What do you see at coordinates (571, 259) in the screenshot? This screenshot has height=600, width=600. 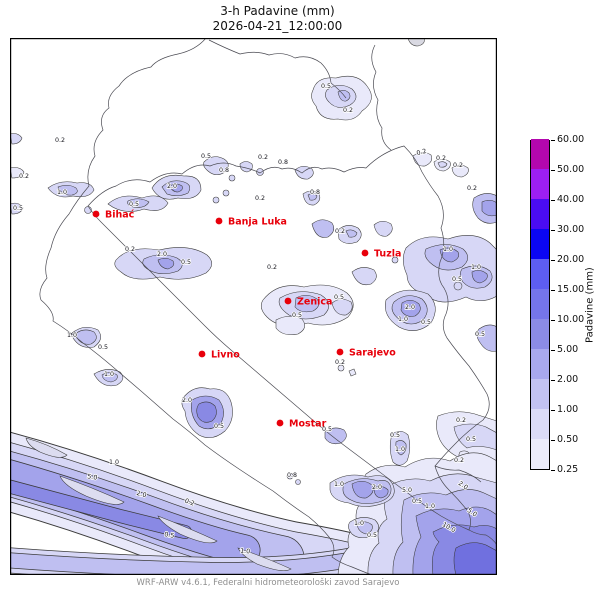 I see `colorbar-tick-label: 20.00` at bounding box center [571, 259].